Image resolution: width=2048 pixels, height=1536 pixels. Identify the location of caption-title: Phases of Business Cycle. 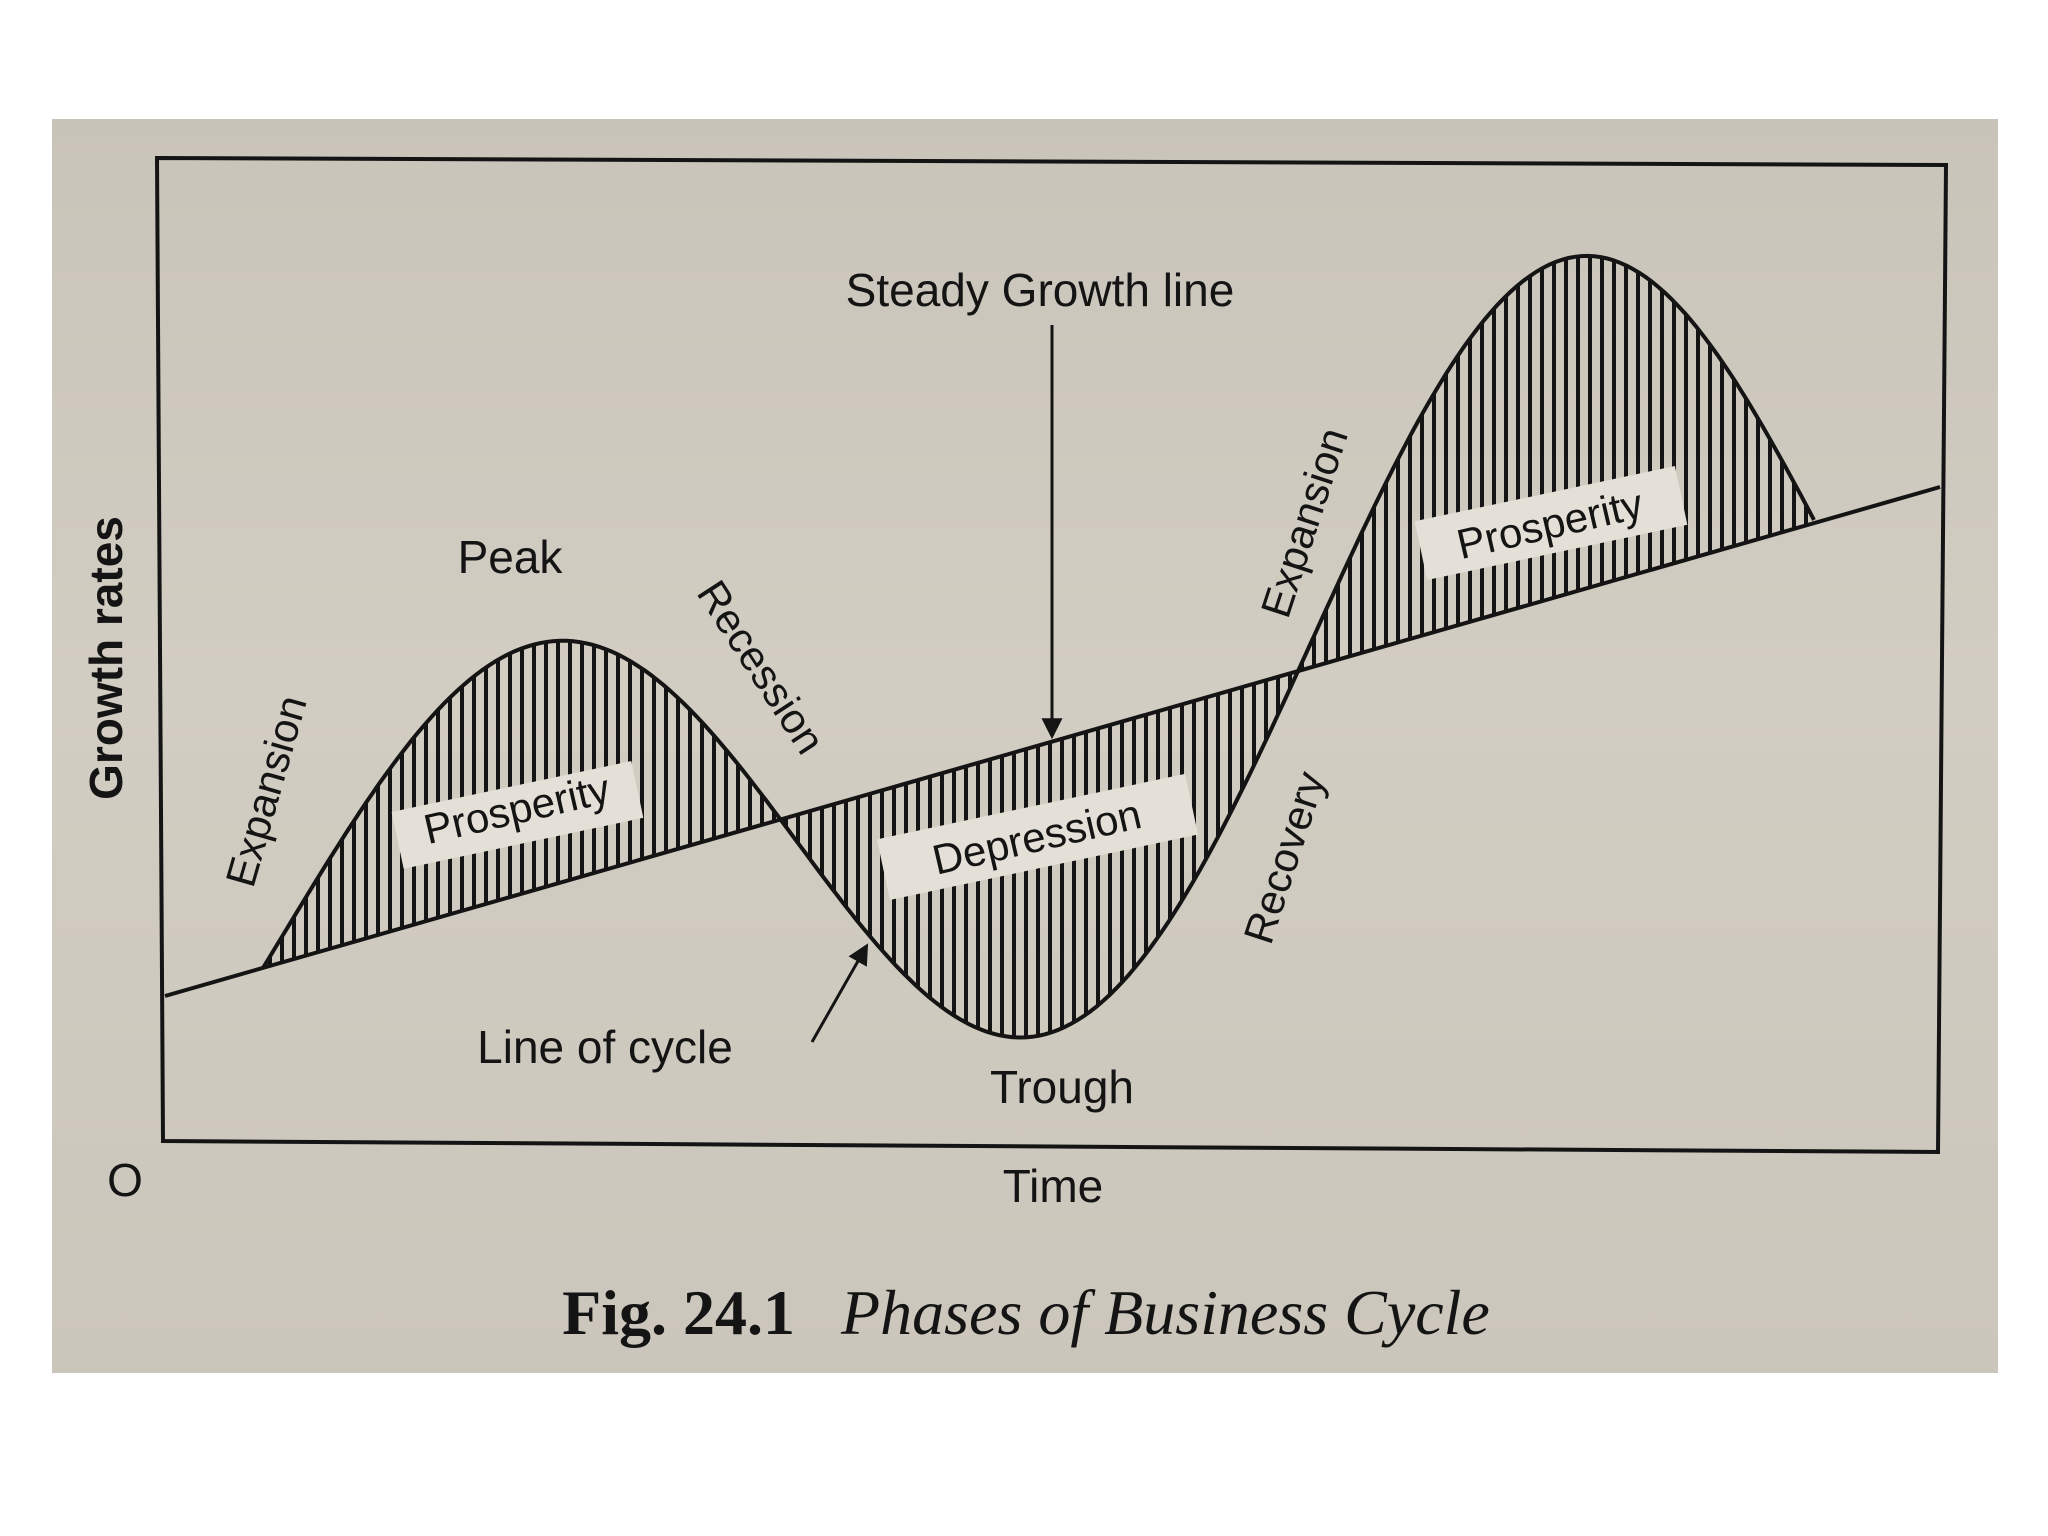
(1165, 1312).